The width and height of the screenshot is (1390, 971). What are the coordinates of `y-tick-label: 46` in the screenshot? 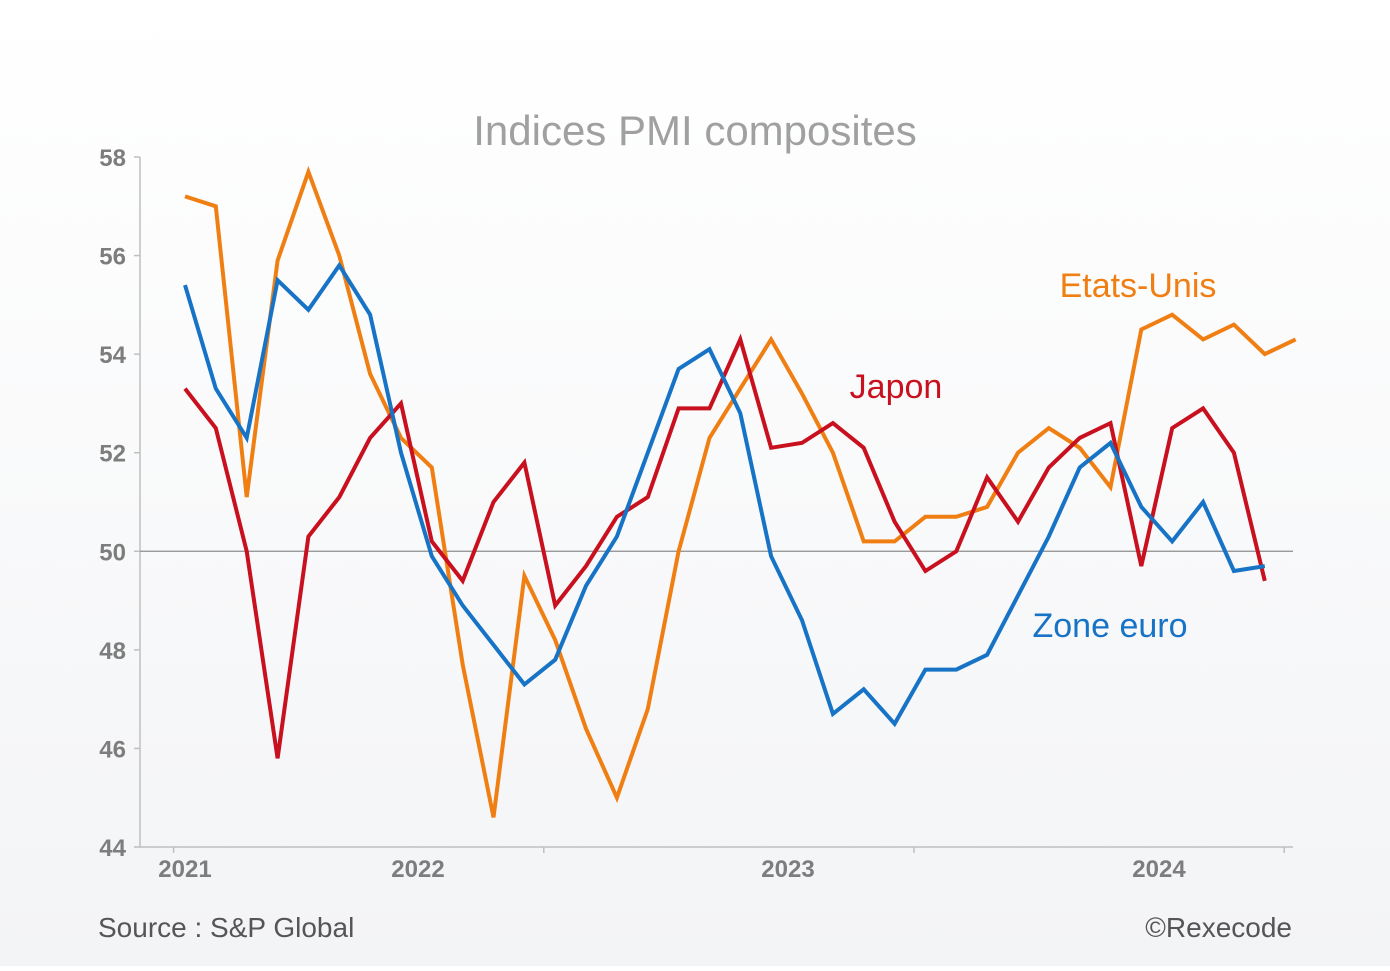 It's located at (112, 749).